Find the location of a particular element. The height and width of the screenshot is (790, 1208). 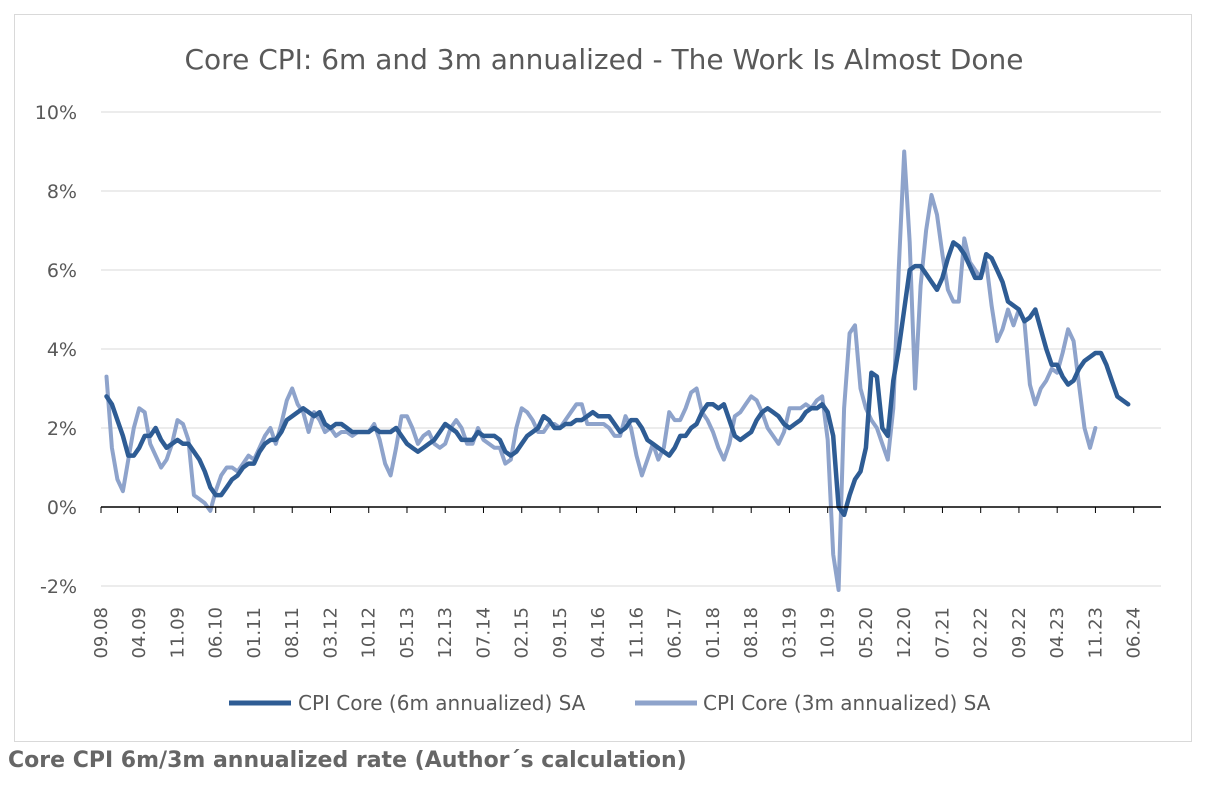

x-tick-label: 04.09 is located at coordinates (139, 633).